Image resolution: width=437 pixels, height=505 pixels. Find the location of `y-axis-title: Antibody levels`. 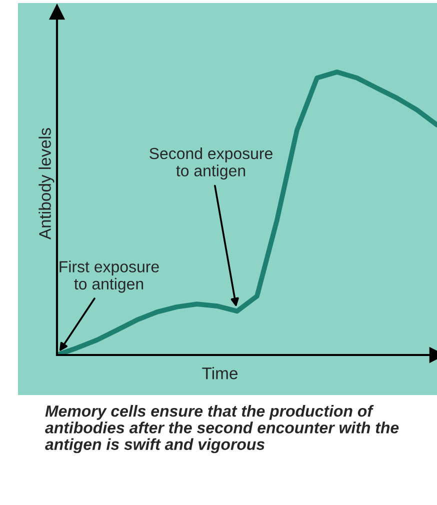

y-axis-title: Antibody levels is located at coordinates (46, 184).